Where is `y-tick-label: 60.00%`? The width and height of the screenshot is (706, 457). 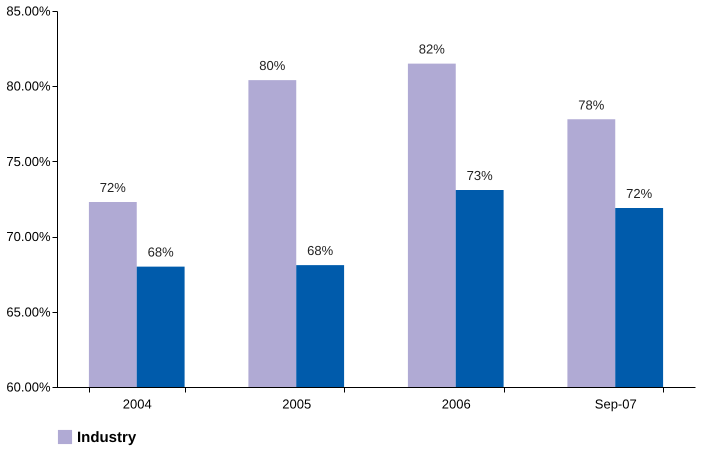
y-tick-label: 60.00% is located at coordinates (28, 387).